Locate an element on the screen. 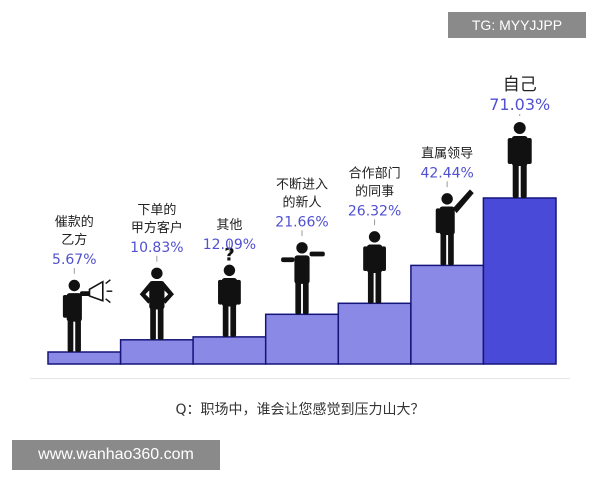 The width and height of the screenshot is (600, 484). category-label: 下单的 is located at coordinates (156, 210).